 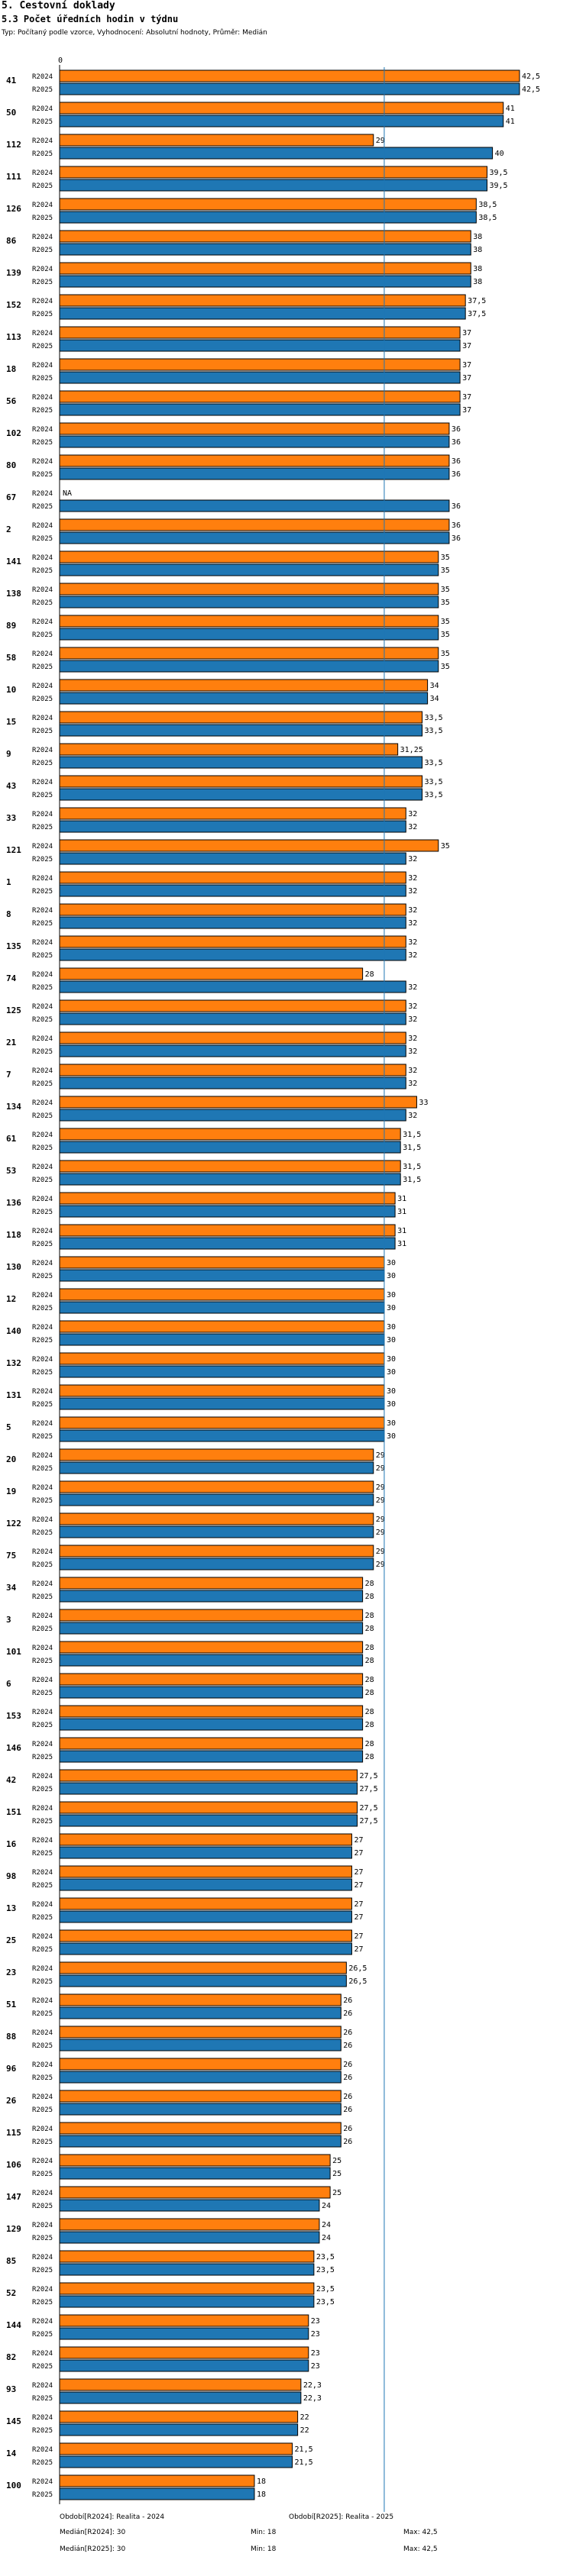 I want to click on value-label: 23,5, so click(x=325, y=2257).